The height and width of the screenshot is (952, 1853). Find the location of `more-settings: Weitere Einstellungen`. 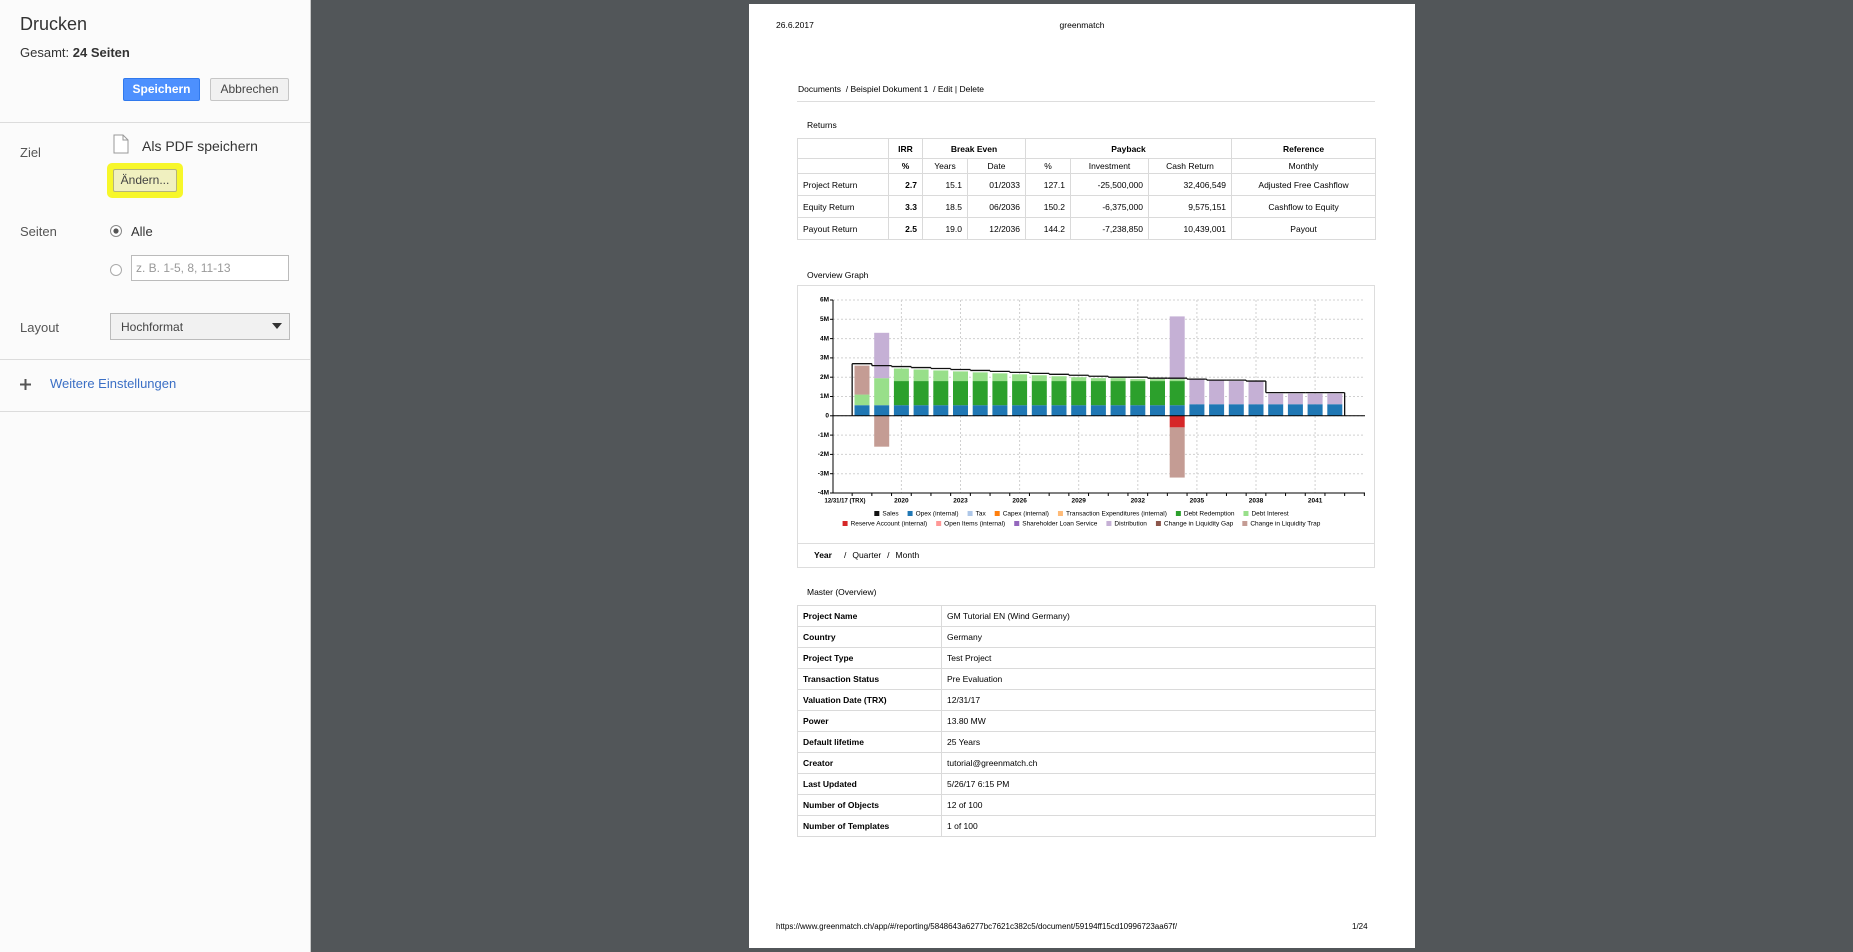

more-settings: Weitere Einstellungen is located at coordinates (113, 383).